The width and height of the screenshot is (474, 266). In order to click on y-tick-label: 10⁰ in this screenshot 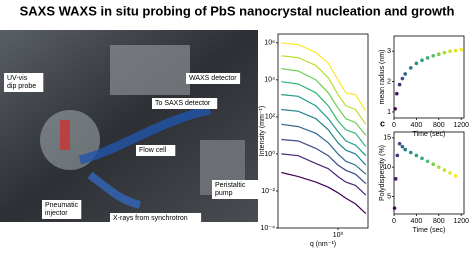, I will do `click(269, 154)`.